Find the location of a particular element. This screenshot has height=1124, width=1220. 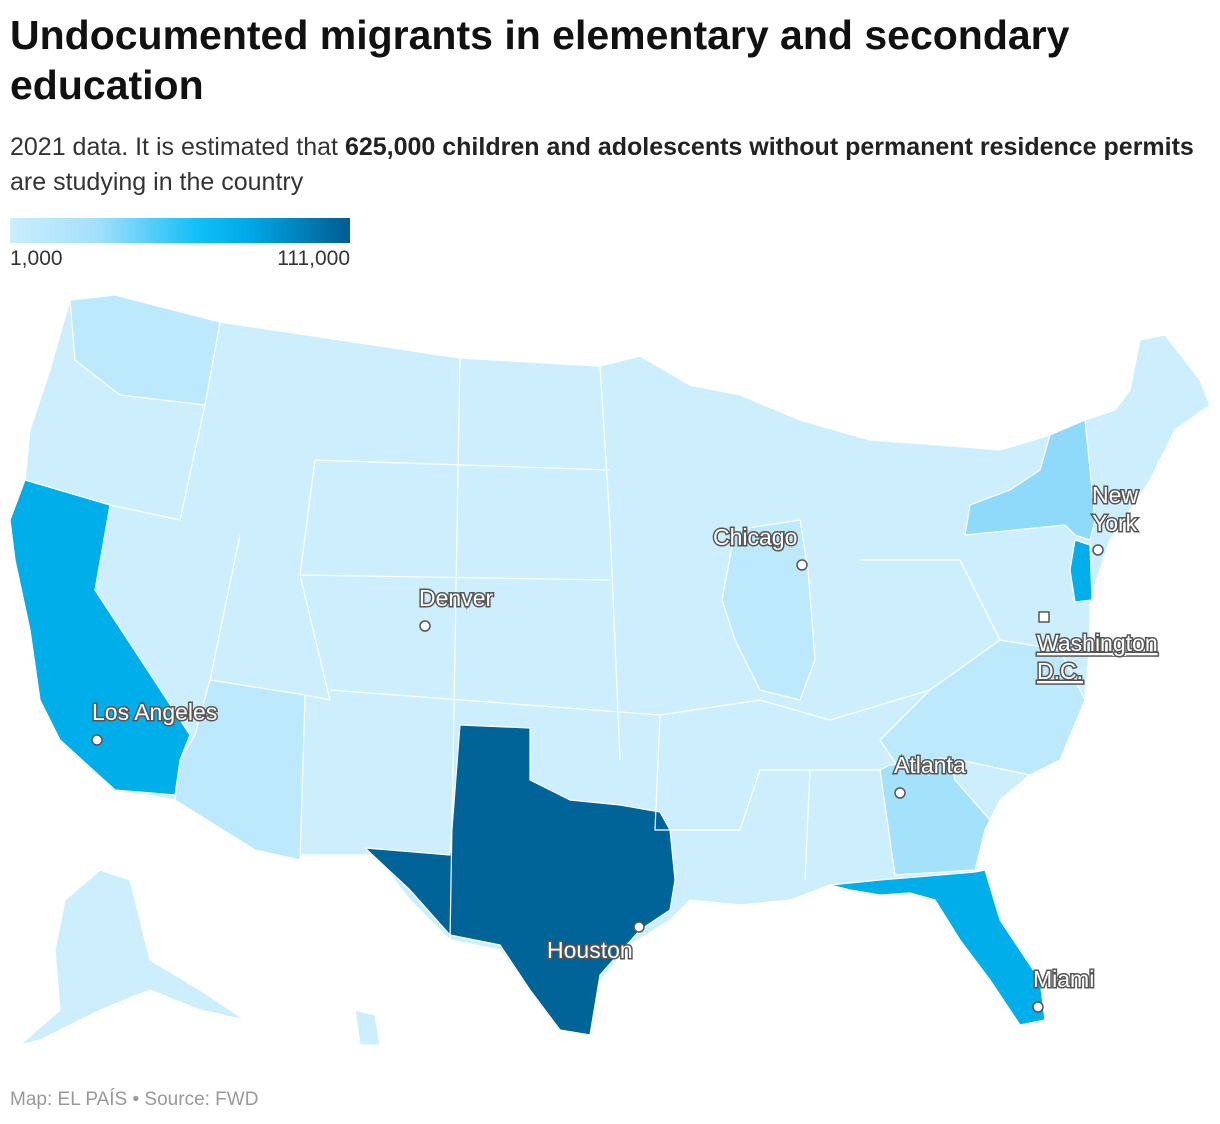

city-houston: Houston is located at coordinates (595, 943).